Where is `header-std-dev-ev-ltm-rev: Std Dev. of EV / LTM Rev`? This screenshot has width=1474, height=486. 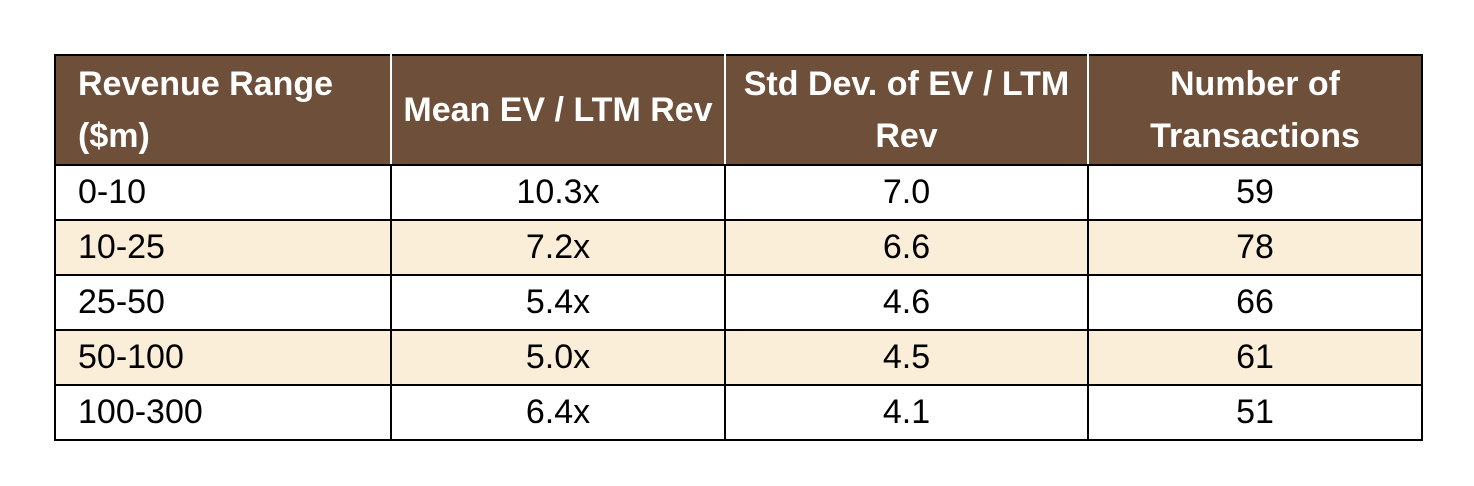
header-std-dev-ev-ltm-rev: Std Dev. of EV / LTM Rev is located at coordinates (906, 110).